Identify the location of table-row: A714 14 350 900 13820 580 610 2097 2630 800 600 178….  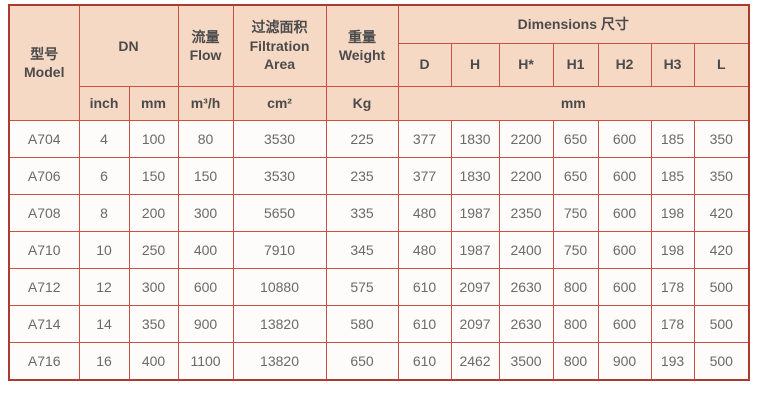
(379, 323).